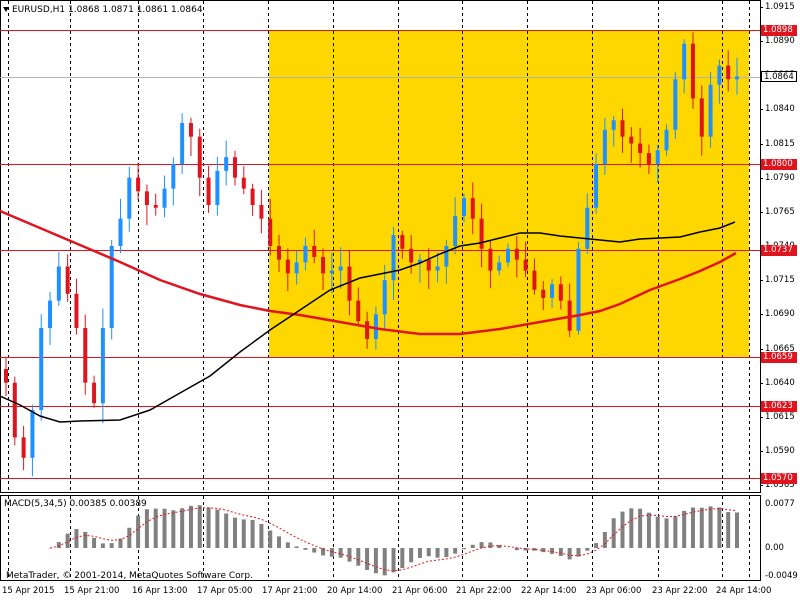  Describe the element at coordinates (774, 548) in the screenshot. I see `macd-axis-label: 0.00` at that location.